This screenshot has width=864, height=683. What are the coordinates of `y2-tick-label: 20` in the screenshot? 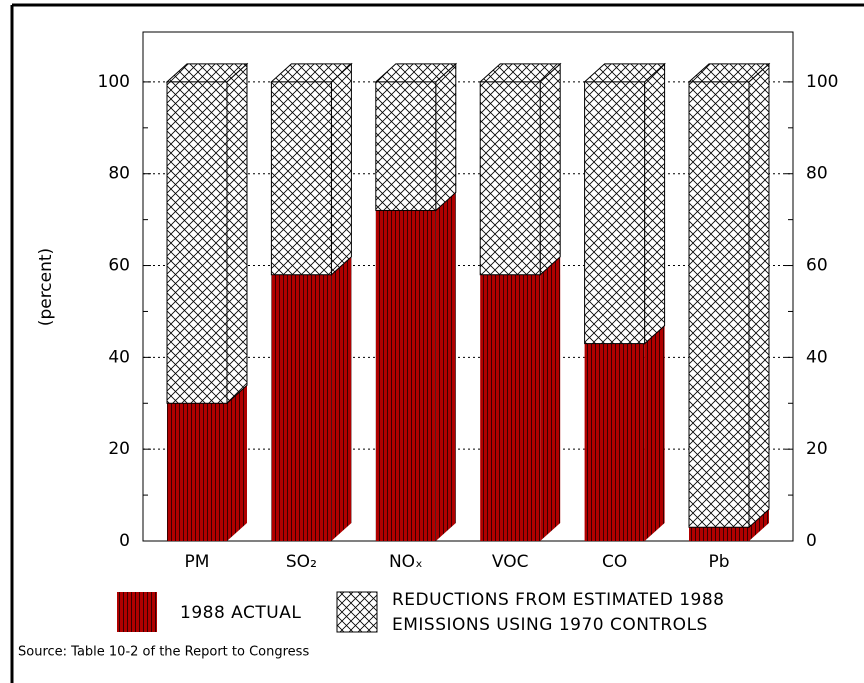 It's located at (817, 449).